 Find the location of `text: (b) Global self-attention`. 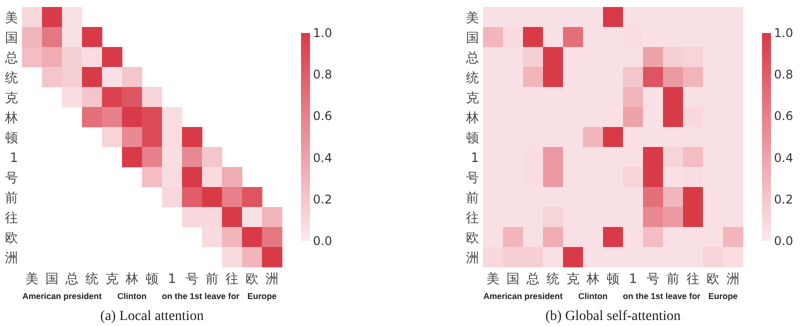

text: (b) Global self-attention is located at coordinates (613, 316).